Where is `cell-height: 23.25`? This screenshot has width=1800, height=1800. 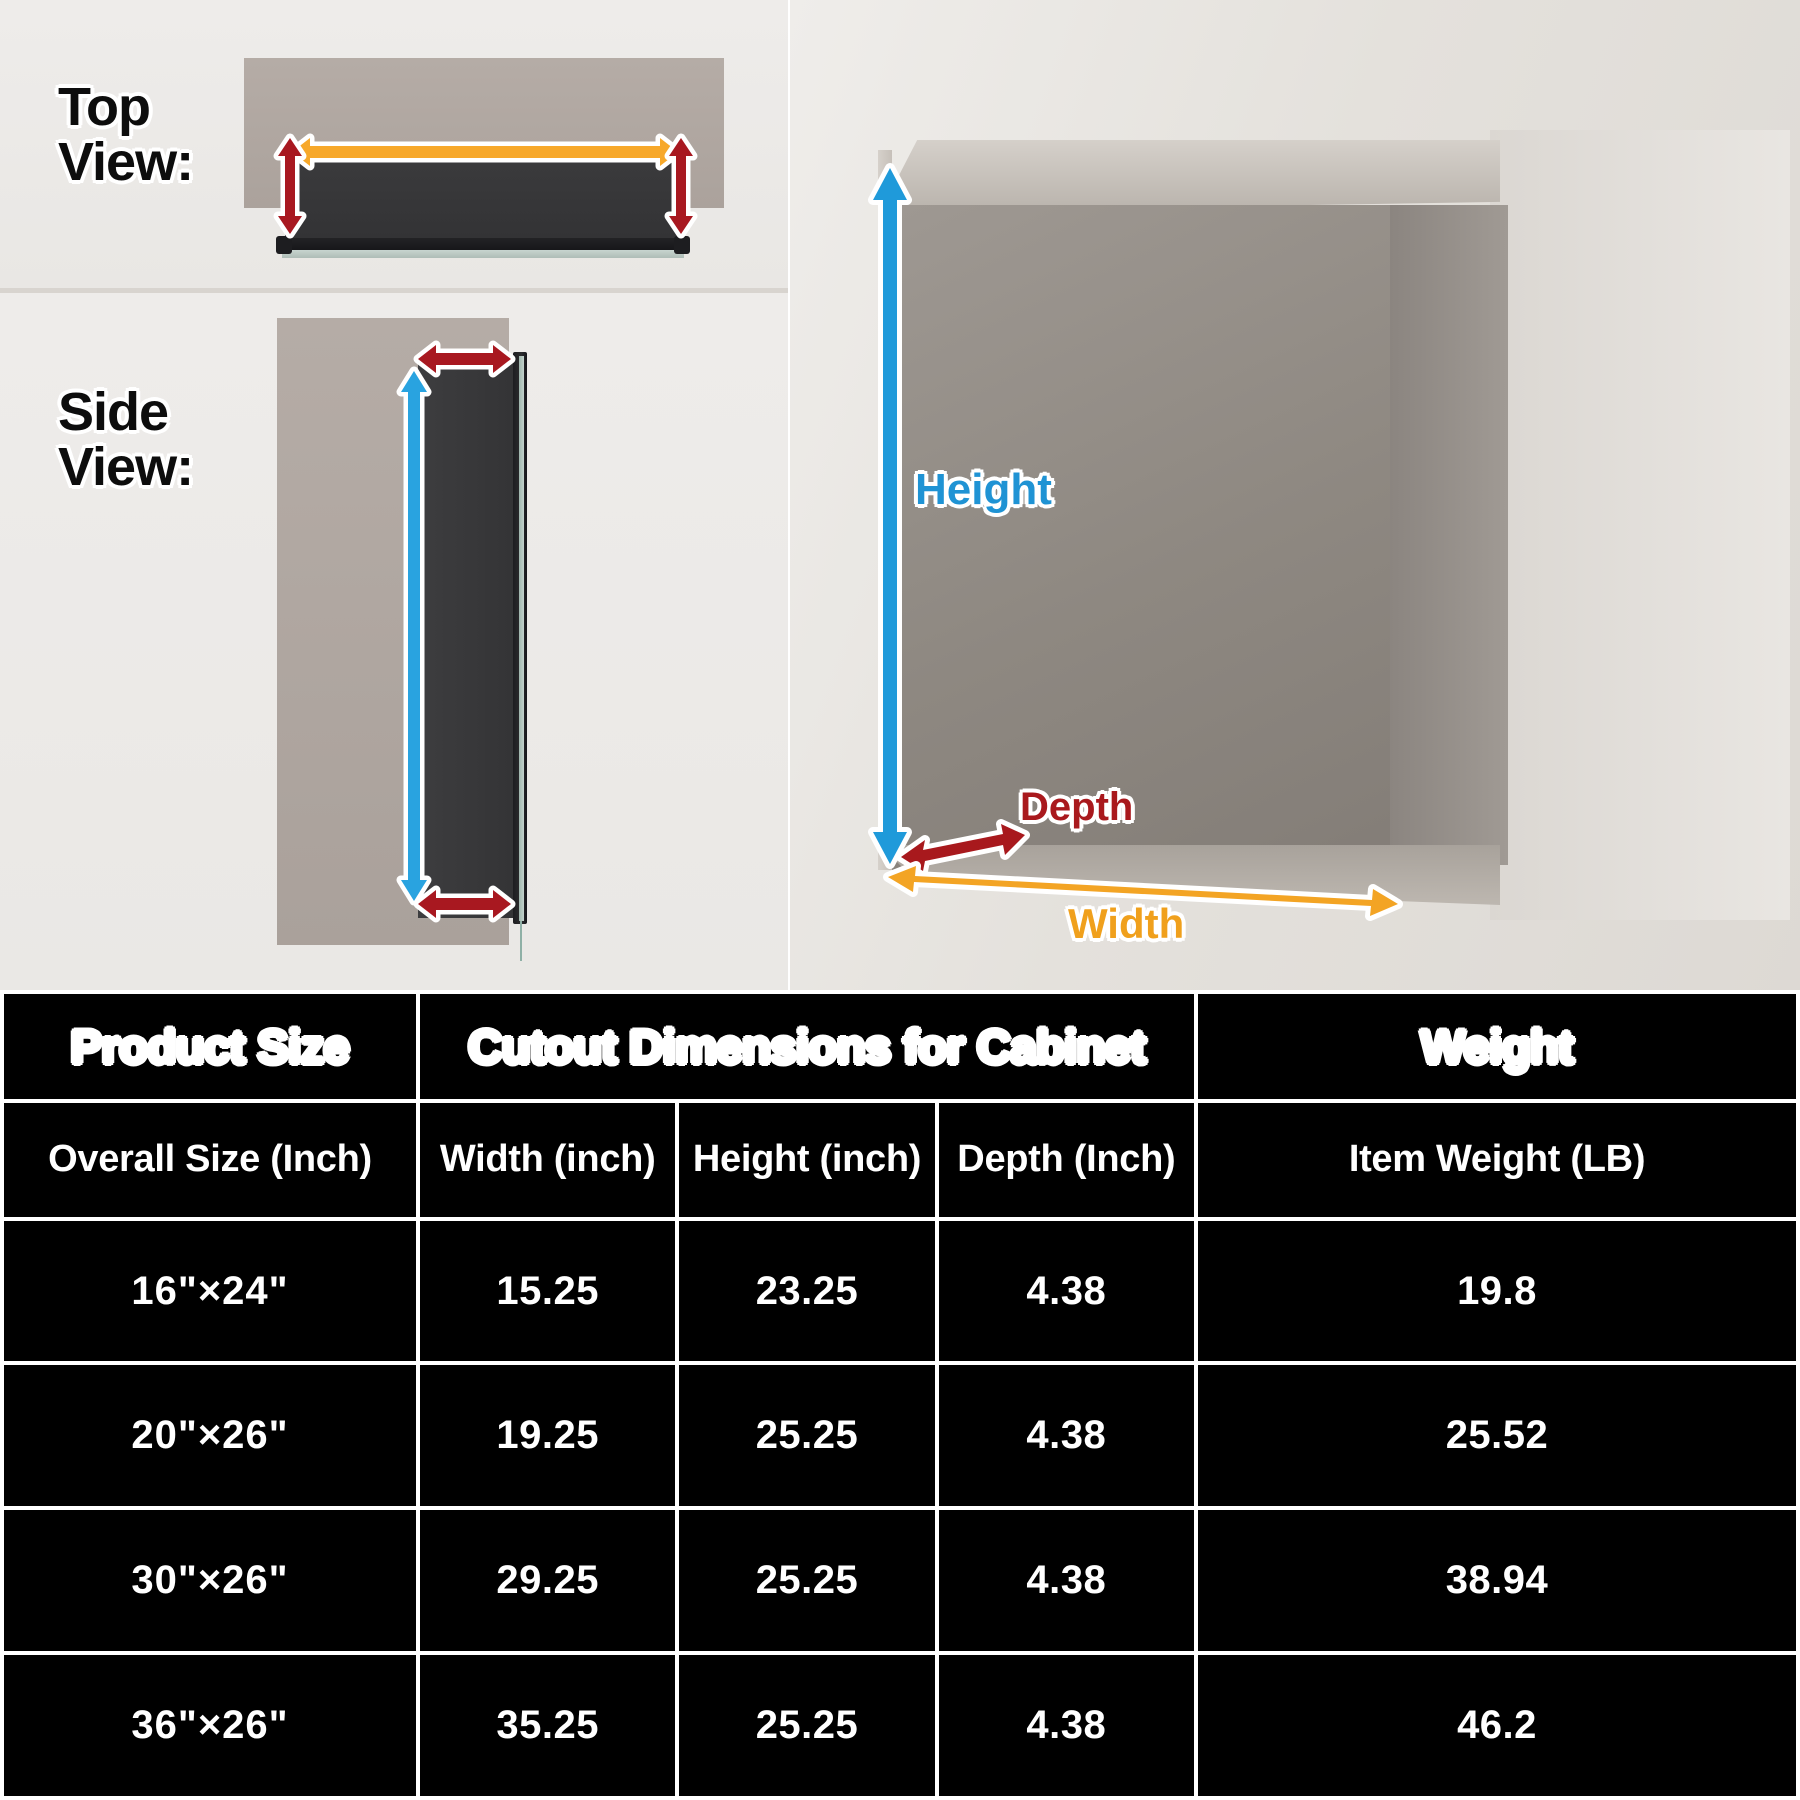 cell-height: 23.25 is located at coordinates (807, 1291).